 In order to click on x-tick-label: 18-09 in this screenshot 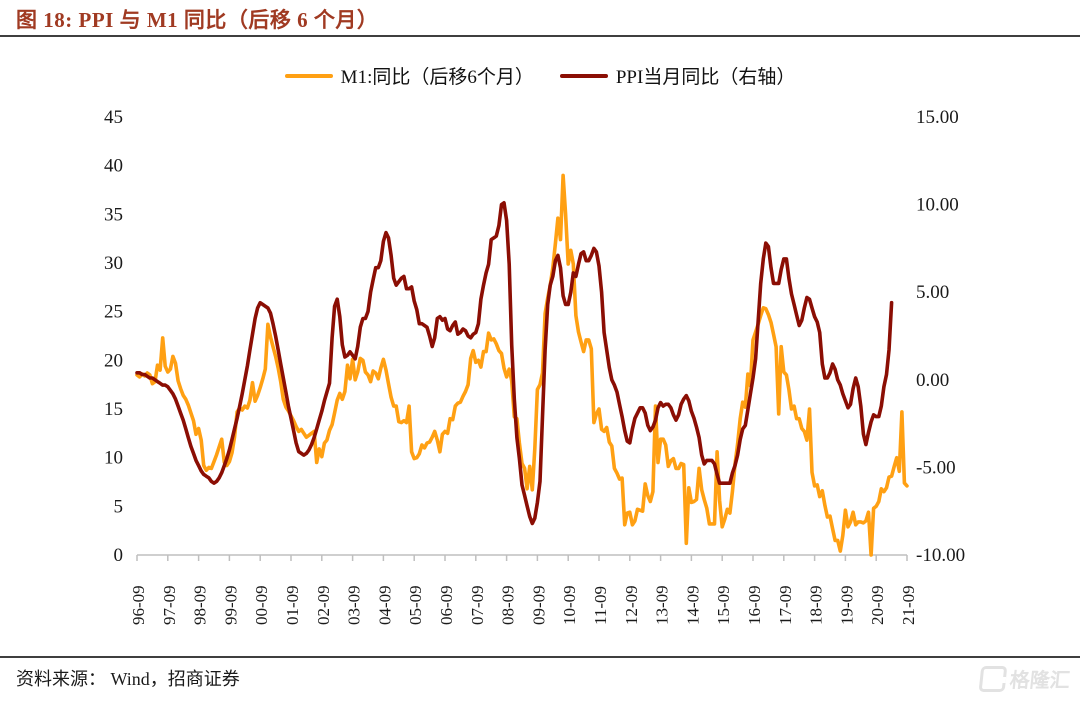, I will do `click(816, 605)`.